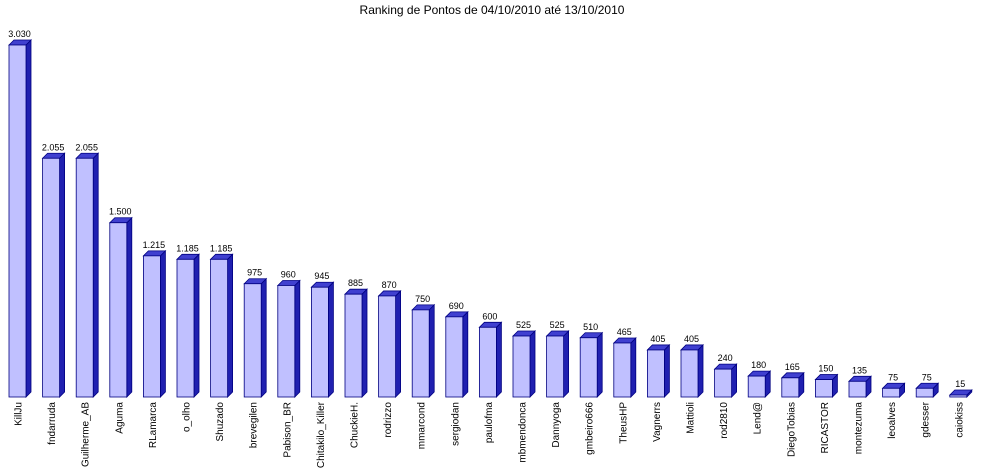 This screenshot has width=984, height=473. I want to click on category-label: brevegilen, so click(254, 425).